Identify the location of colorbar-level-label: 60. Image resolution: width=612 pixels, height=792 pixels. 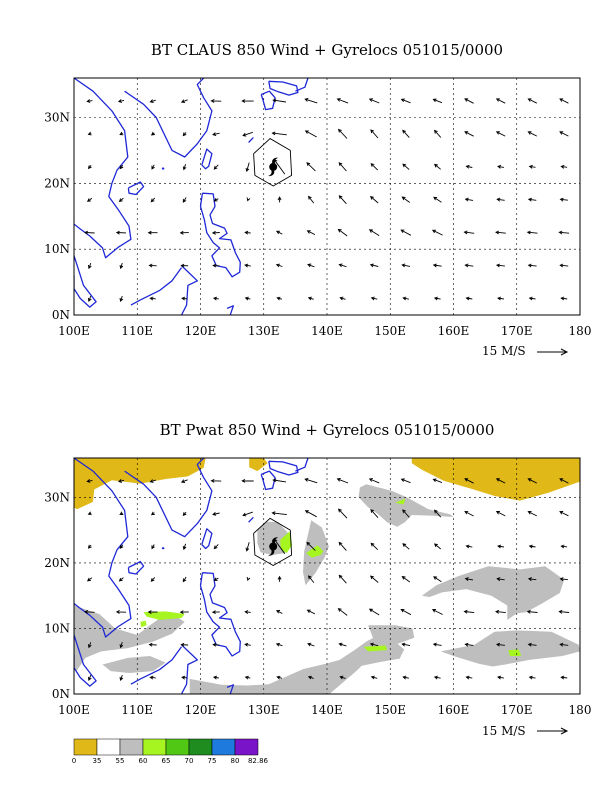
(143, 761).